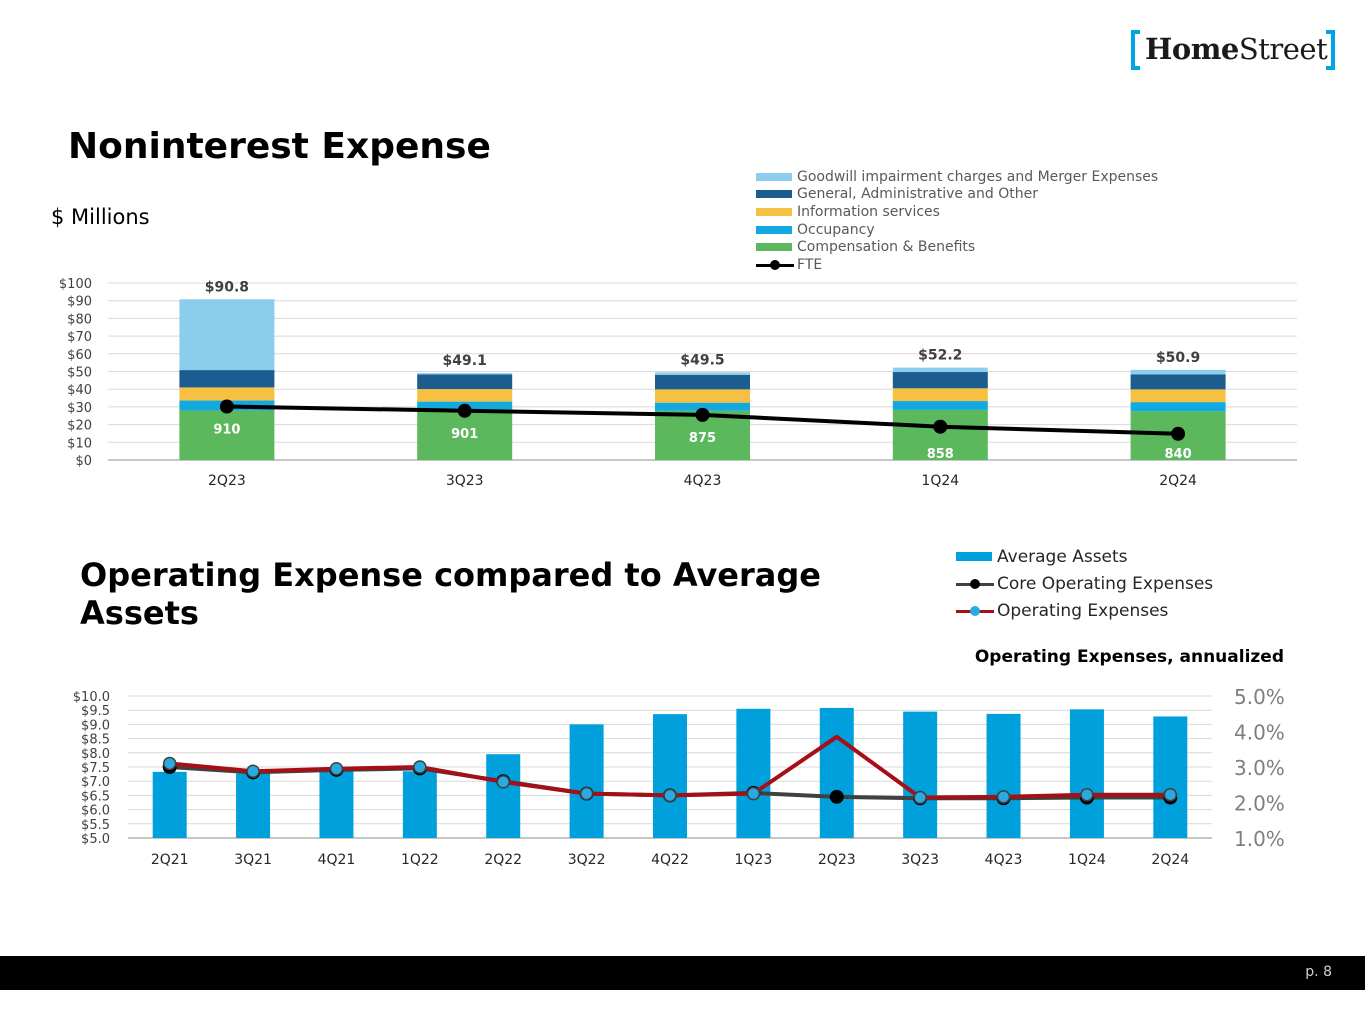 The height and width of the screenshot is (1024, 1365). I want to click on bar-total-label: $90.8, so click(227, 287).